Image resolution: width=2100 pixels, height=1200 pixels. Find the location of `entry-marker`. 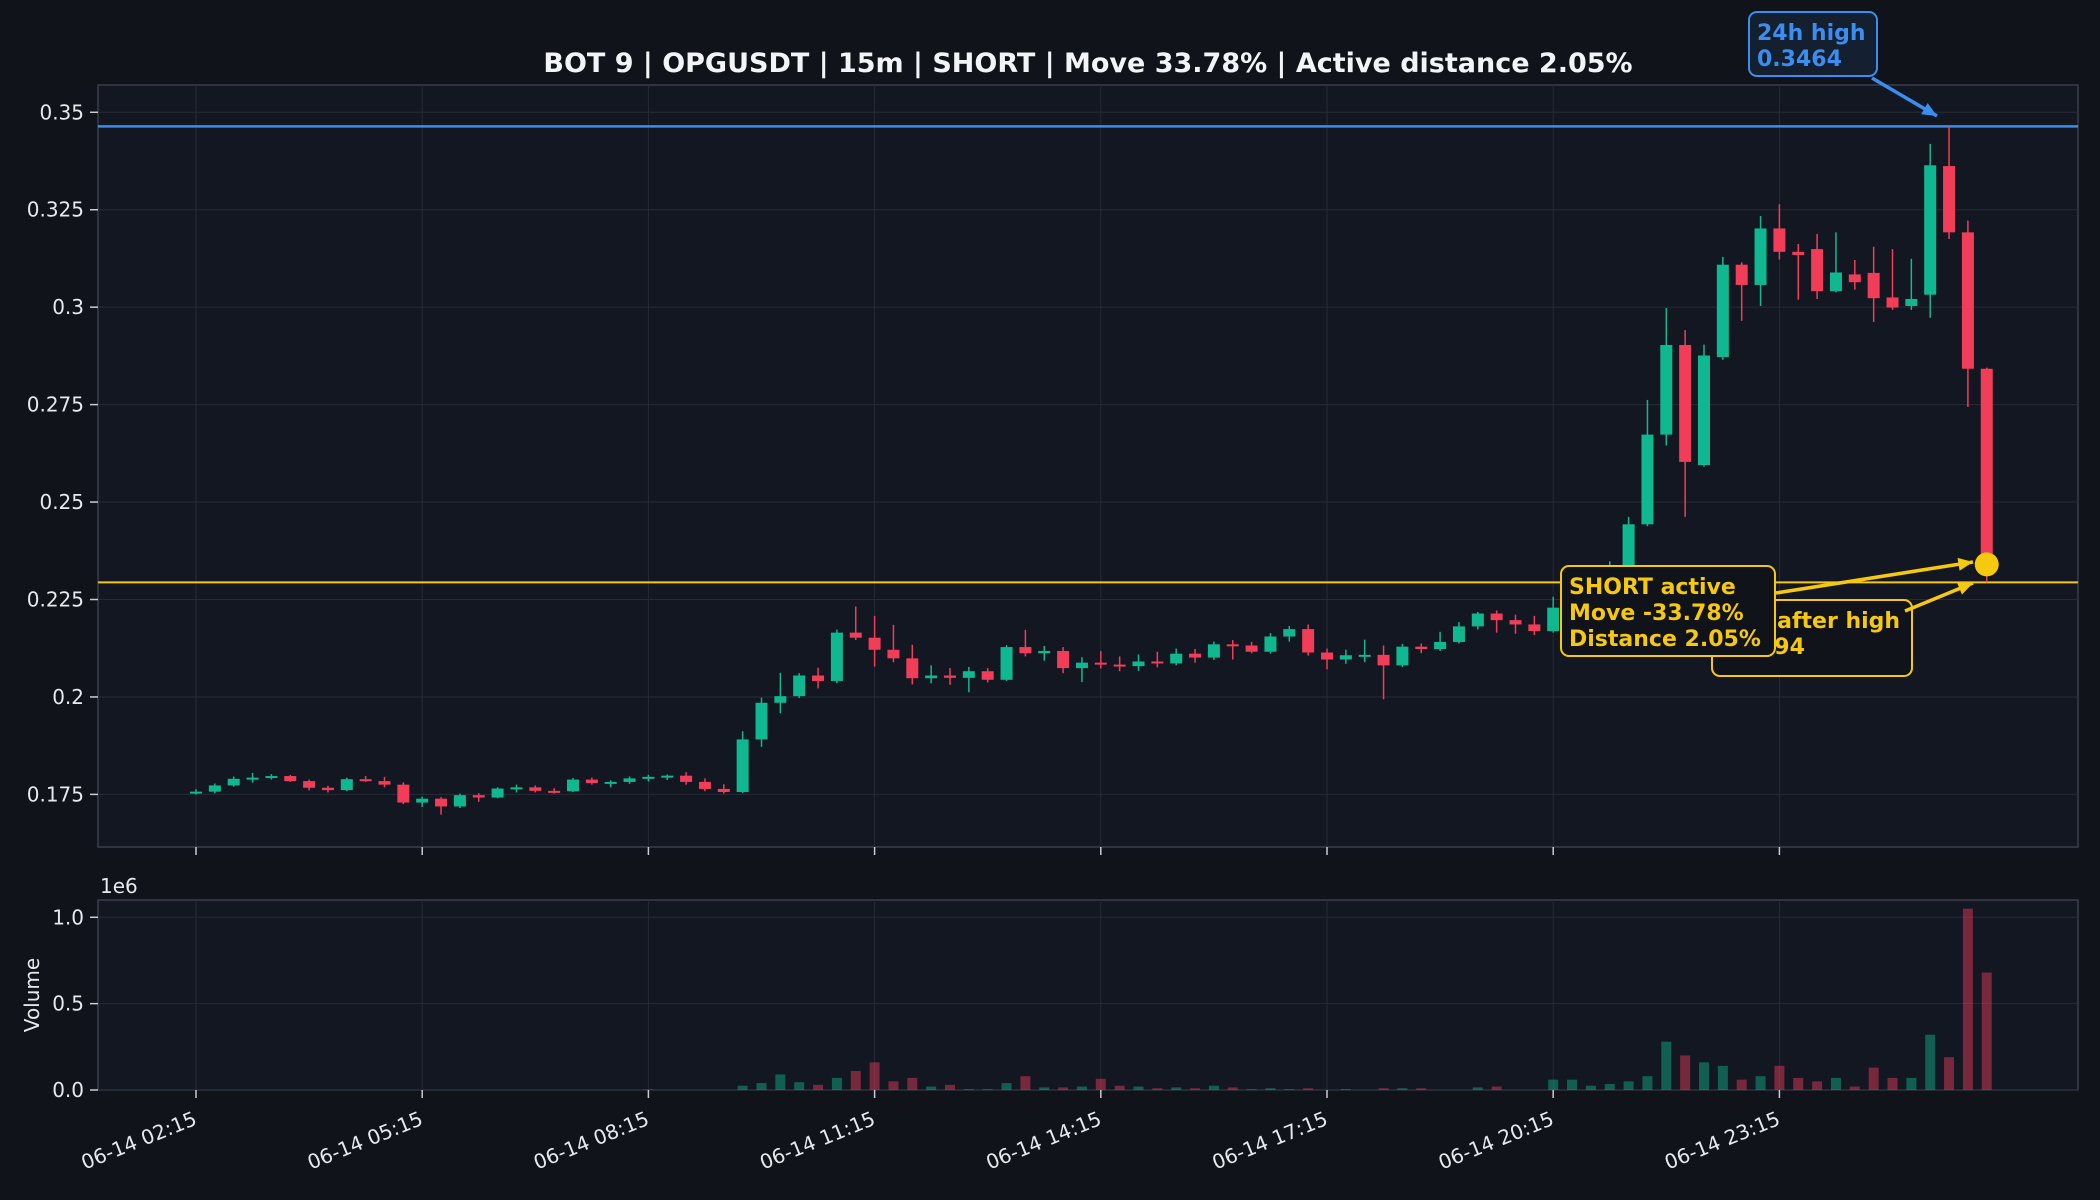

entry-marker is located at coordinates (1986, 564).